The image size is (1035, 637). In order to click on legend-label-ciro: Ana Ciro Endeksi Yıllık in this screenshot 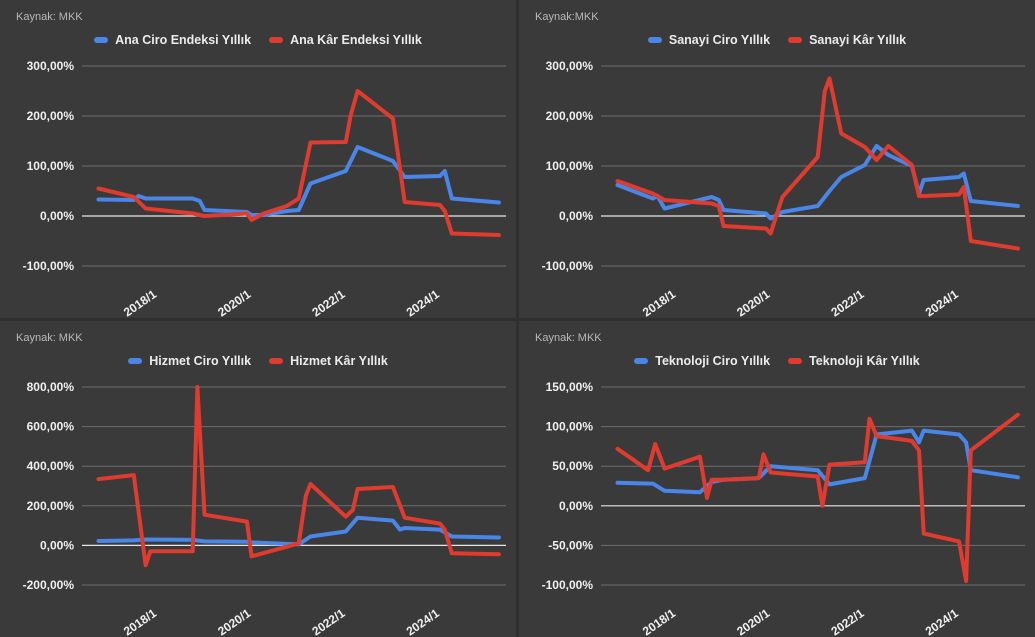, I will do `click(183, 40)`.